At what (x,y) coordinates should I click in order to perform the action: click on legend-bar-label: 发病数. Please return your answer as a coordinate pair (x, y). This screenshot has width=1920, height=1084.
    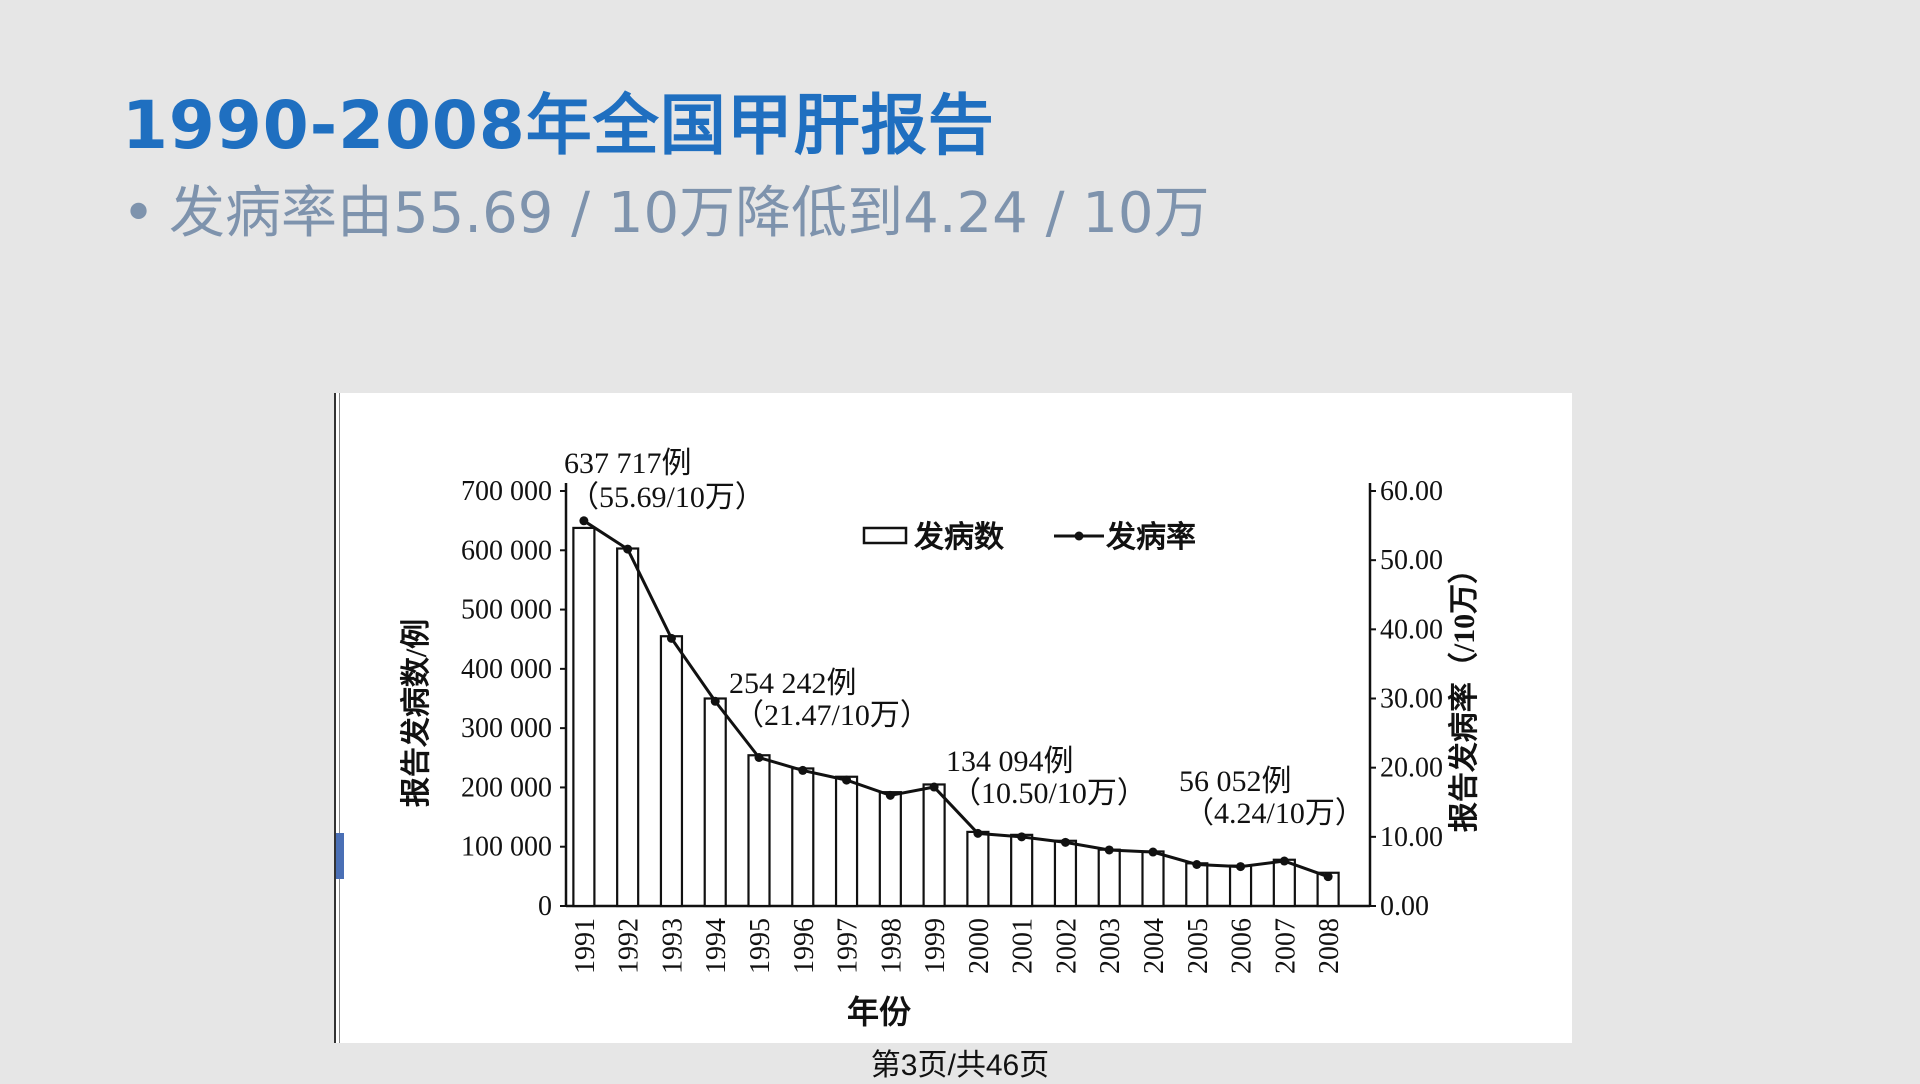
    Looking at the image, I should click on (959, 537).